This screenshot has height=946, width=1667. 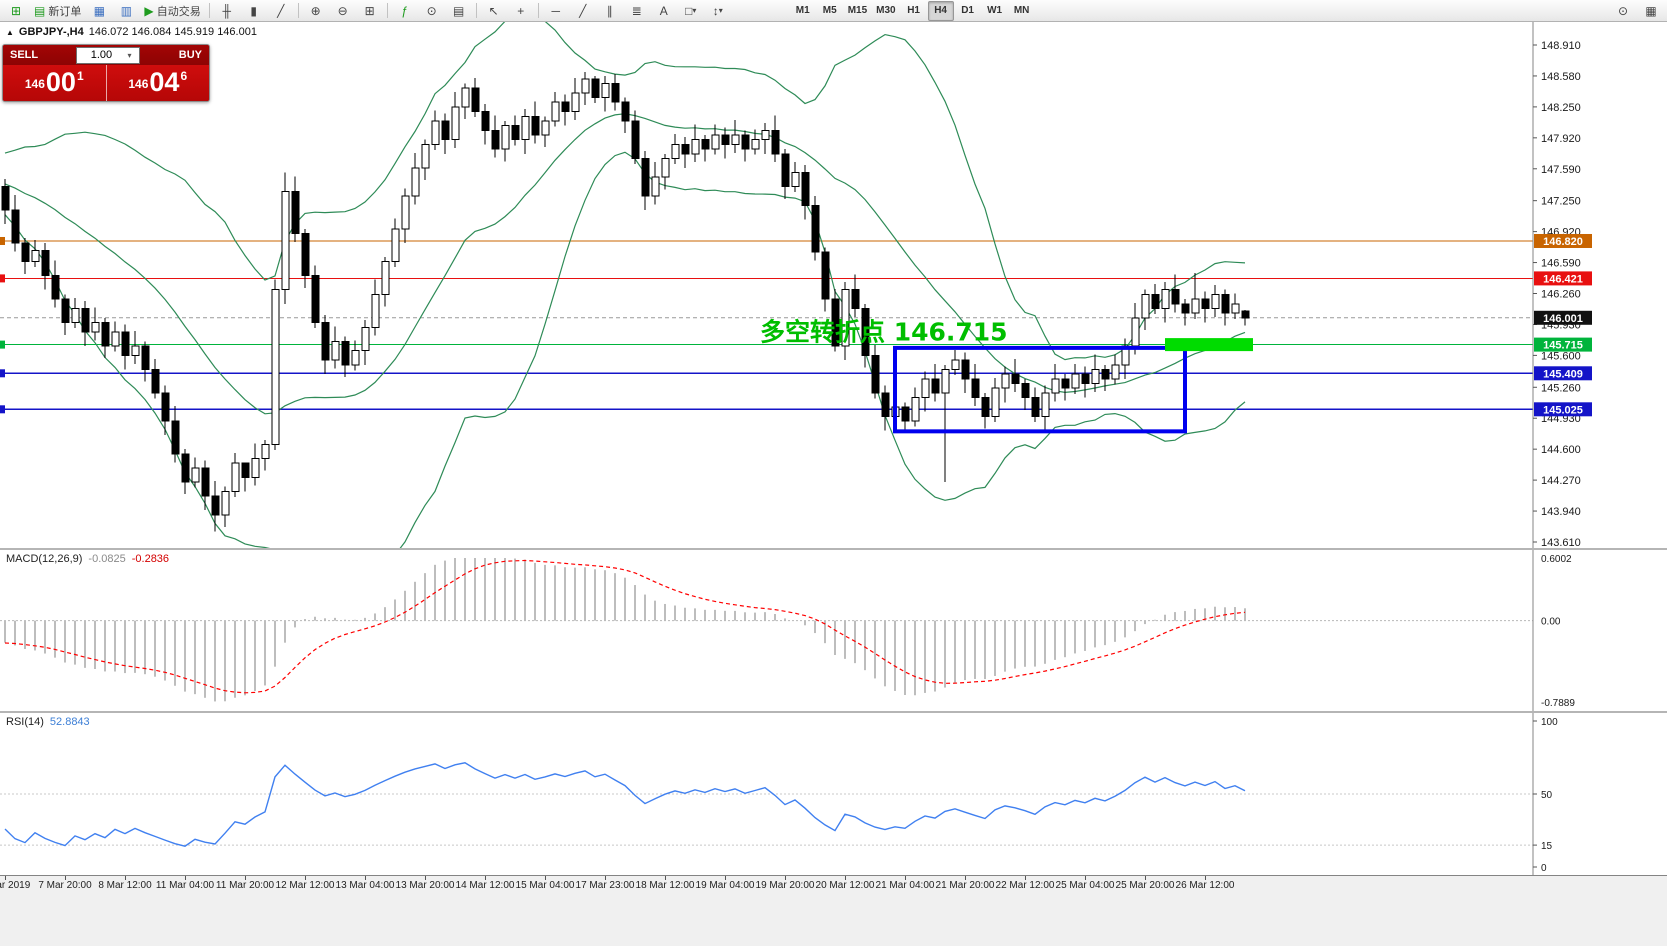 What do you see at coordinates (485, 885) in the screenshot?
I see `time-tick-label: 14 Mar 12:00` at bounding box center [485, 885].